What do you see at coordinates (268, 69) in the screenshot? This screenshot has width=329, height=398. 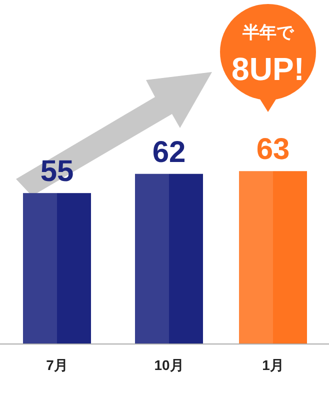 I see `text: 8UP!` at bounding box center [268, 69].